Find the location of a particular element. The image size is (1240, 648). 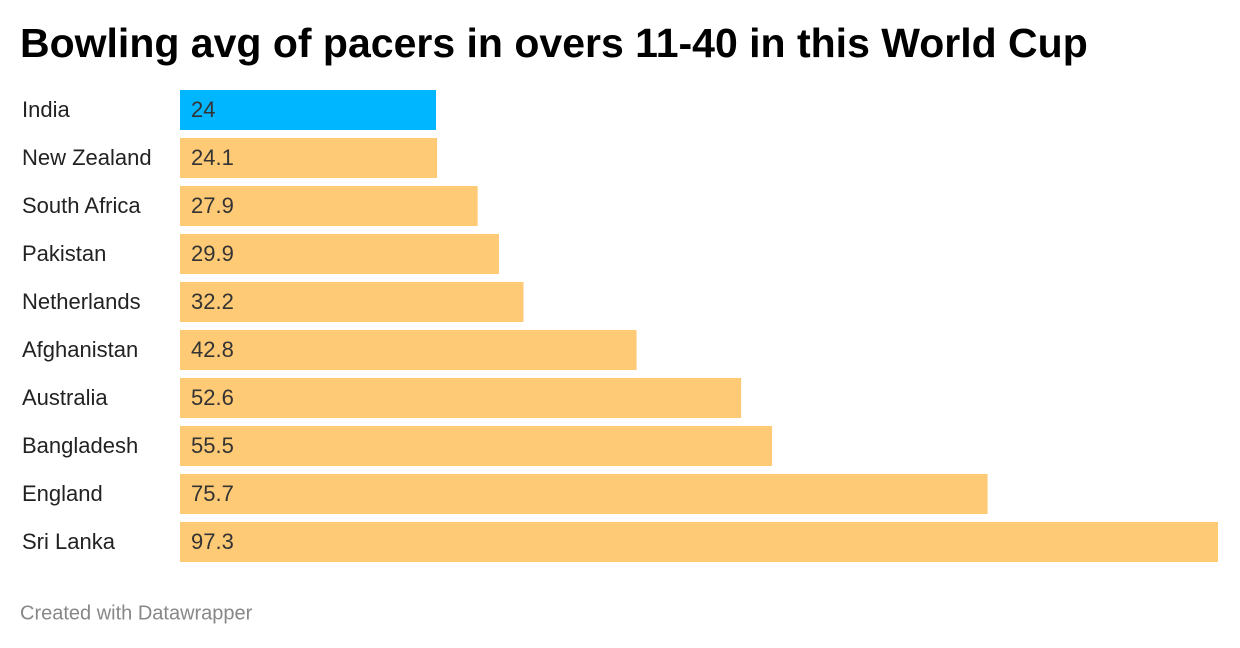

category-label: South Africa is located at coordinates (81, 205).